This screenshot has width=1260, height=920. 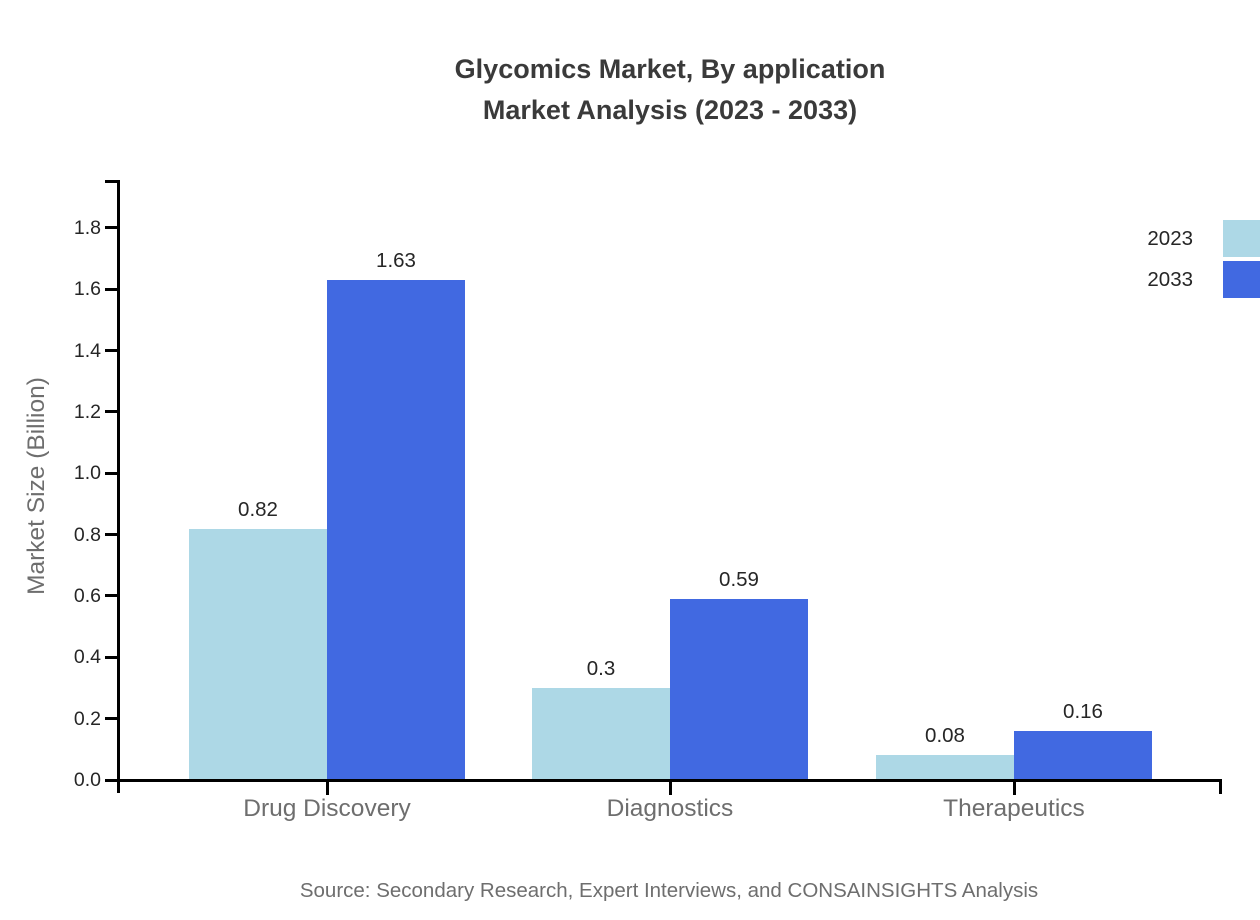 What do you see at coordinates (258, 654) in the screenshot?
I see `bar-2023-drug-discovery` at bounding box center [258, 654].